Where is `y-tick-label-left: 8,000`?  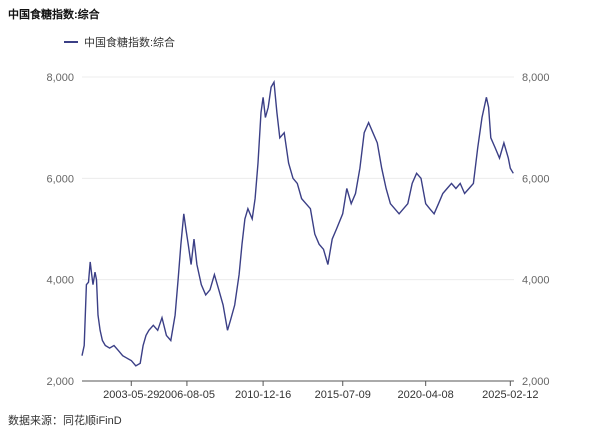 y-tick-label-left: 8,000 is located at coordinates (60, 78).